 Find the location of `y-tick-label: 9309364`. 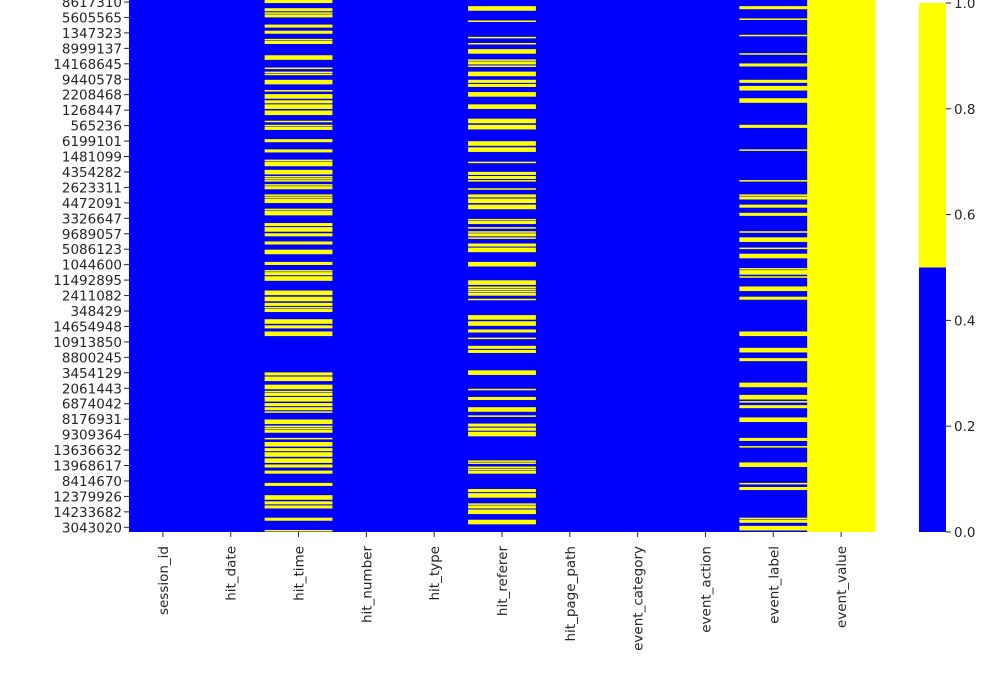

y-tick-label: 9309364 is located at coordinates (92, 436).